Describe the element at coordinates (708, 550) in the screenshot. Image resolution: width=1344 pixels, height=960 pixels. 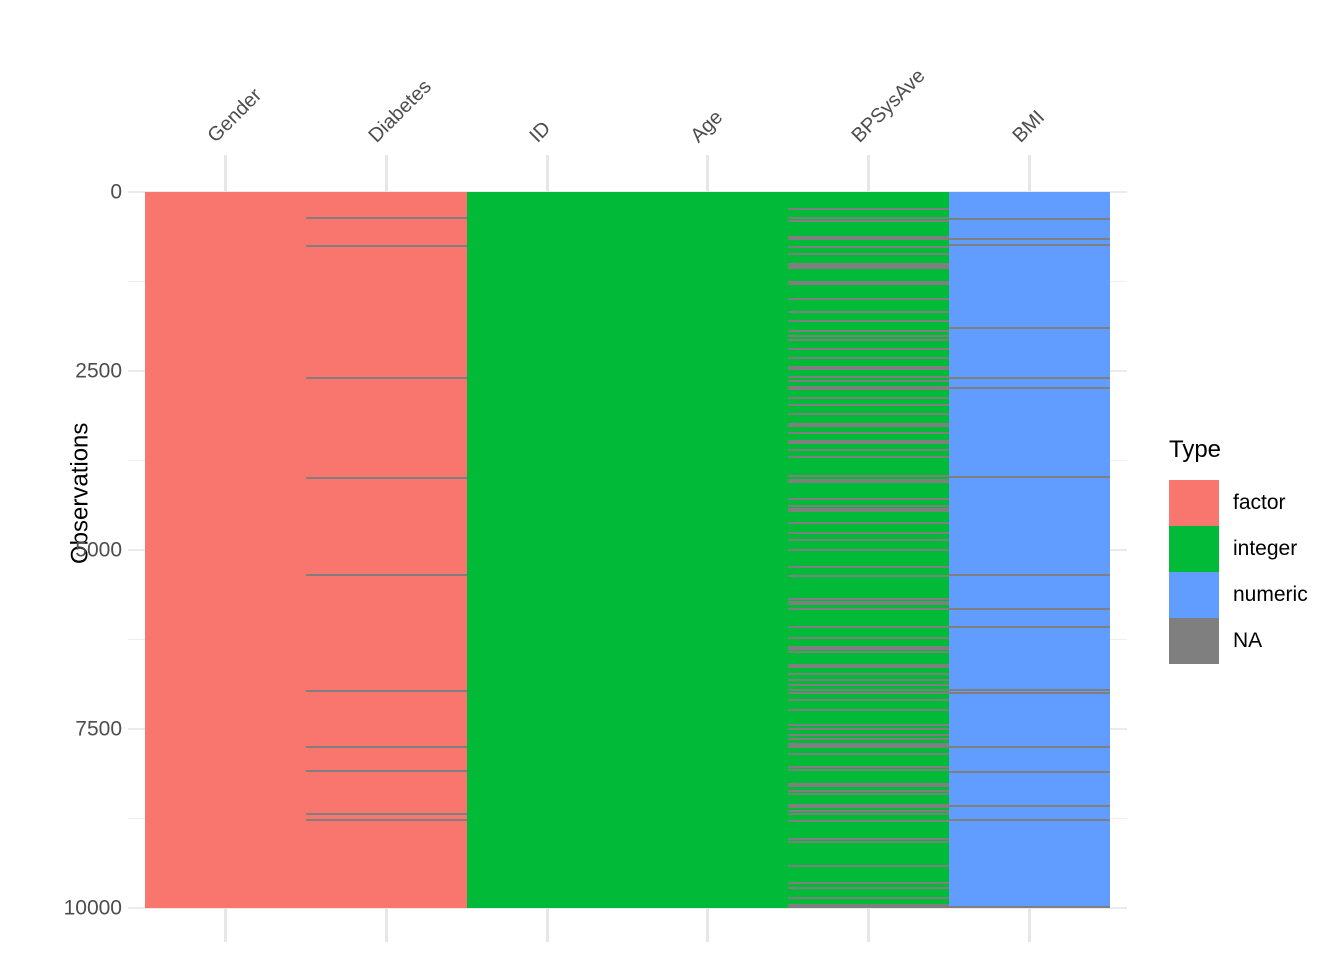
I see `data-column-age` at that location.